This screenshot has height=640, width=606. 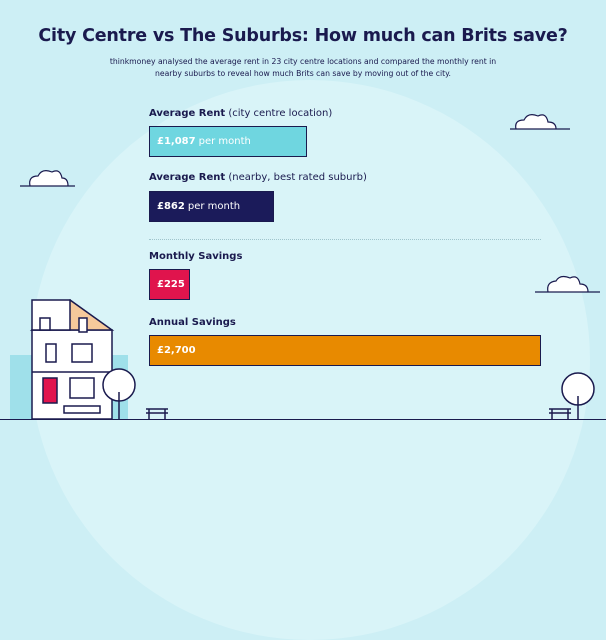 I want to click on cloud-icon-left, so click(x=47, y=178).